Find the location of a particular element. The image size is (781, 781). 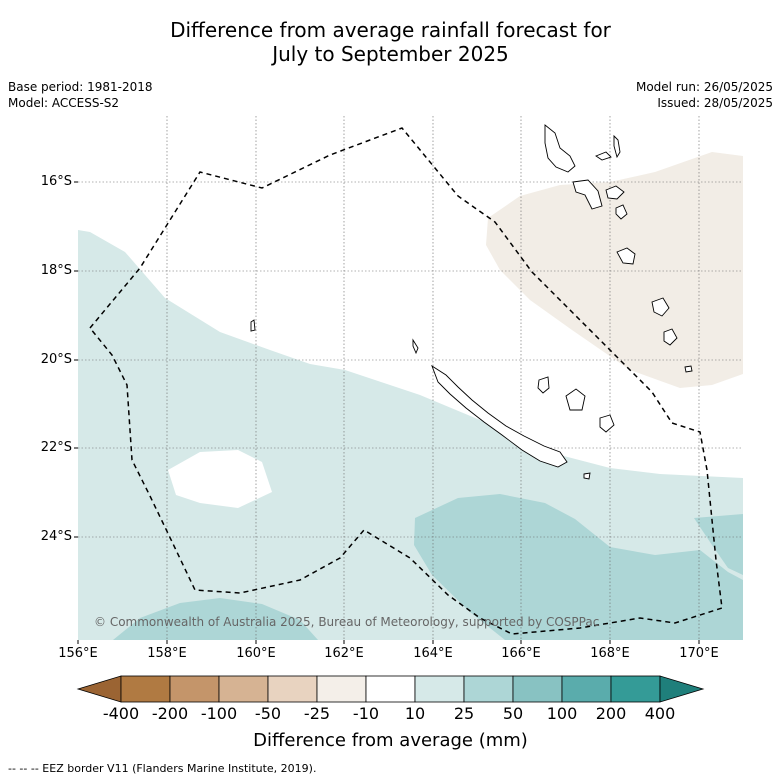

model-run-date: Model run: 26/05/2025 is located at coordinates (704, 87).